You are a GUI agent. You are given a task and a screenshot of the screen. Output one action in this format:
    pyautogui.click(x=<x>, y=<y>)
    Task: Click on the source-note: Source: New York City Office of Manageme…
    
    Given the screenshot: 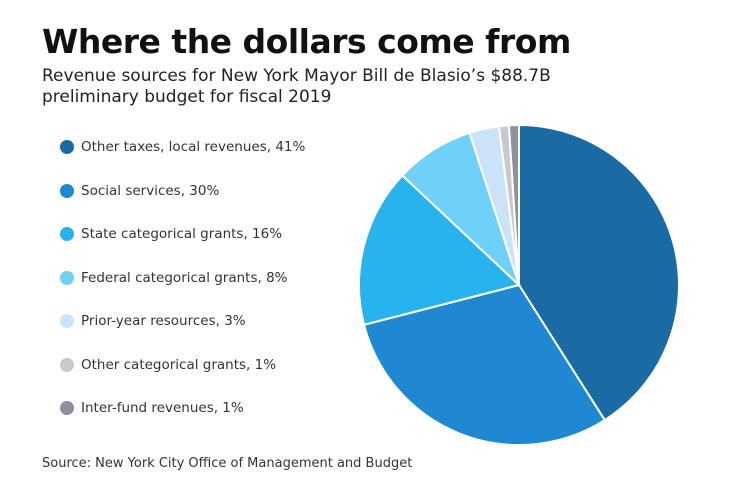 What is the action you would take?
    pyautogui.click(x=227, y=463)
    